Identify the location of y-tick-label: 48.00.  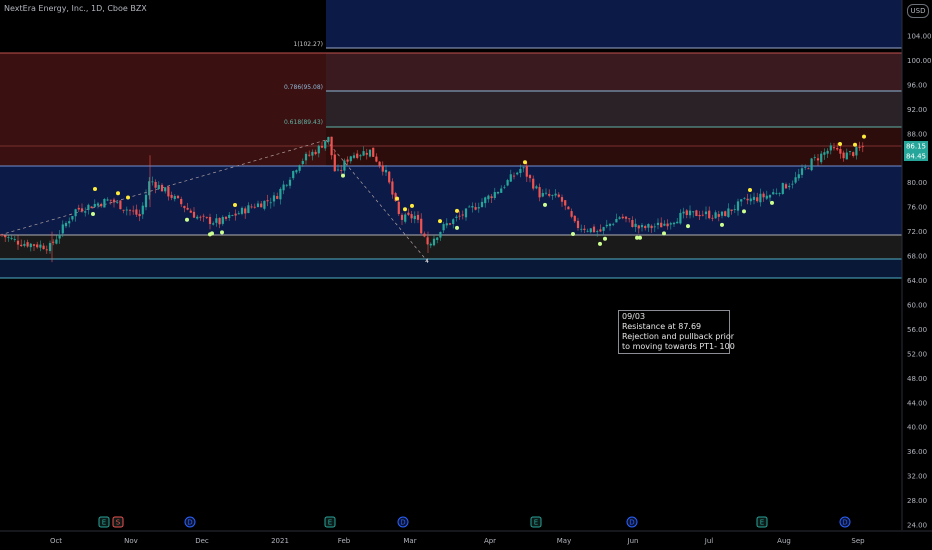
(917, 379).